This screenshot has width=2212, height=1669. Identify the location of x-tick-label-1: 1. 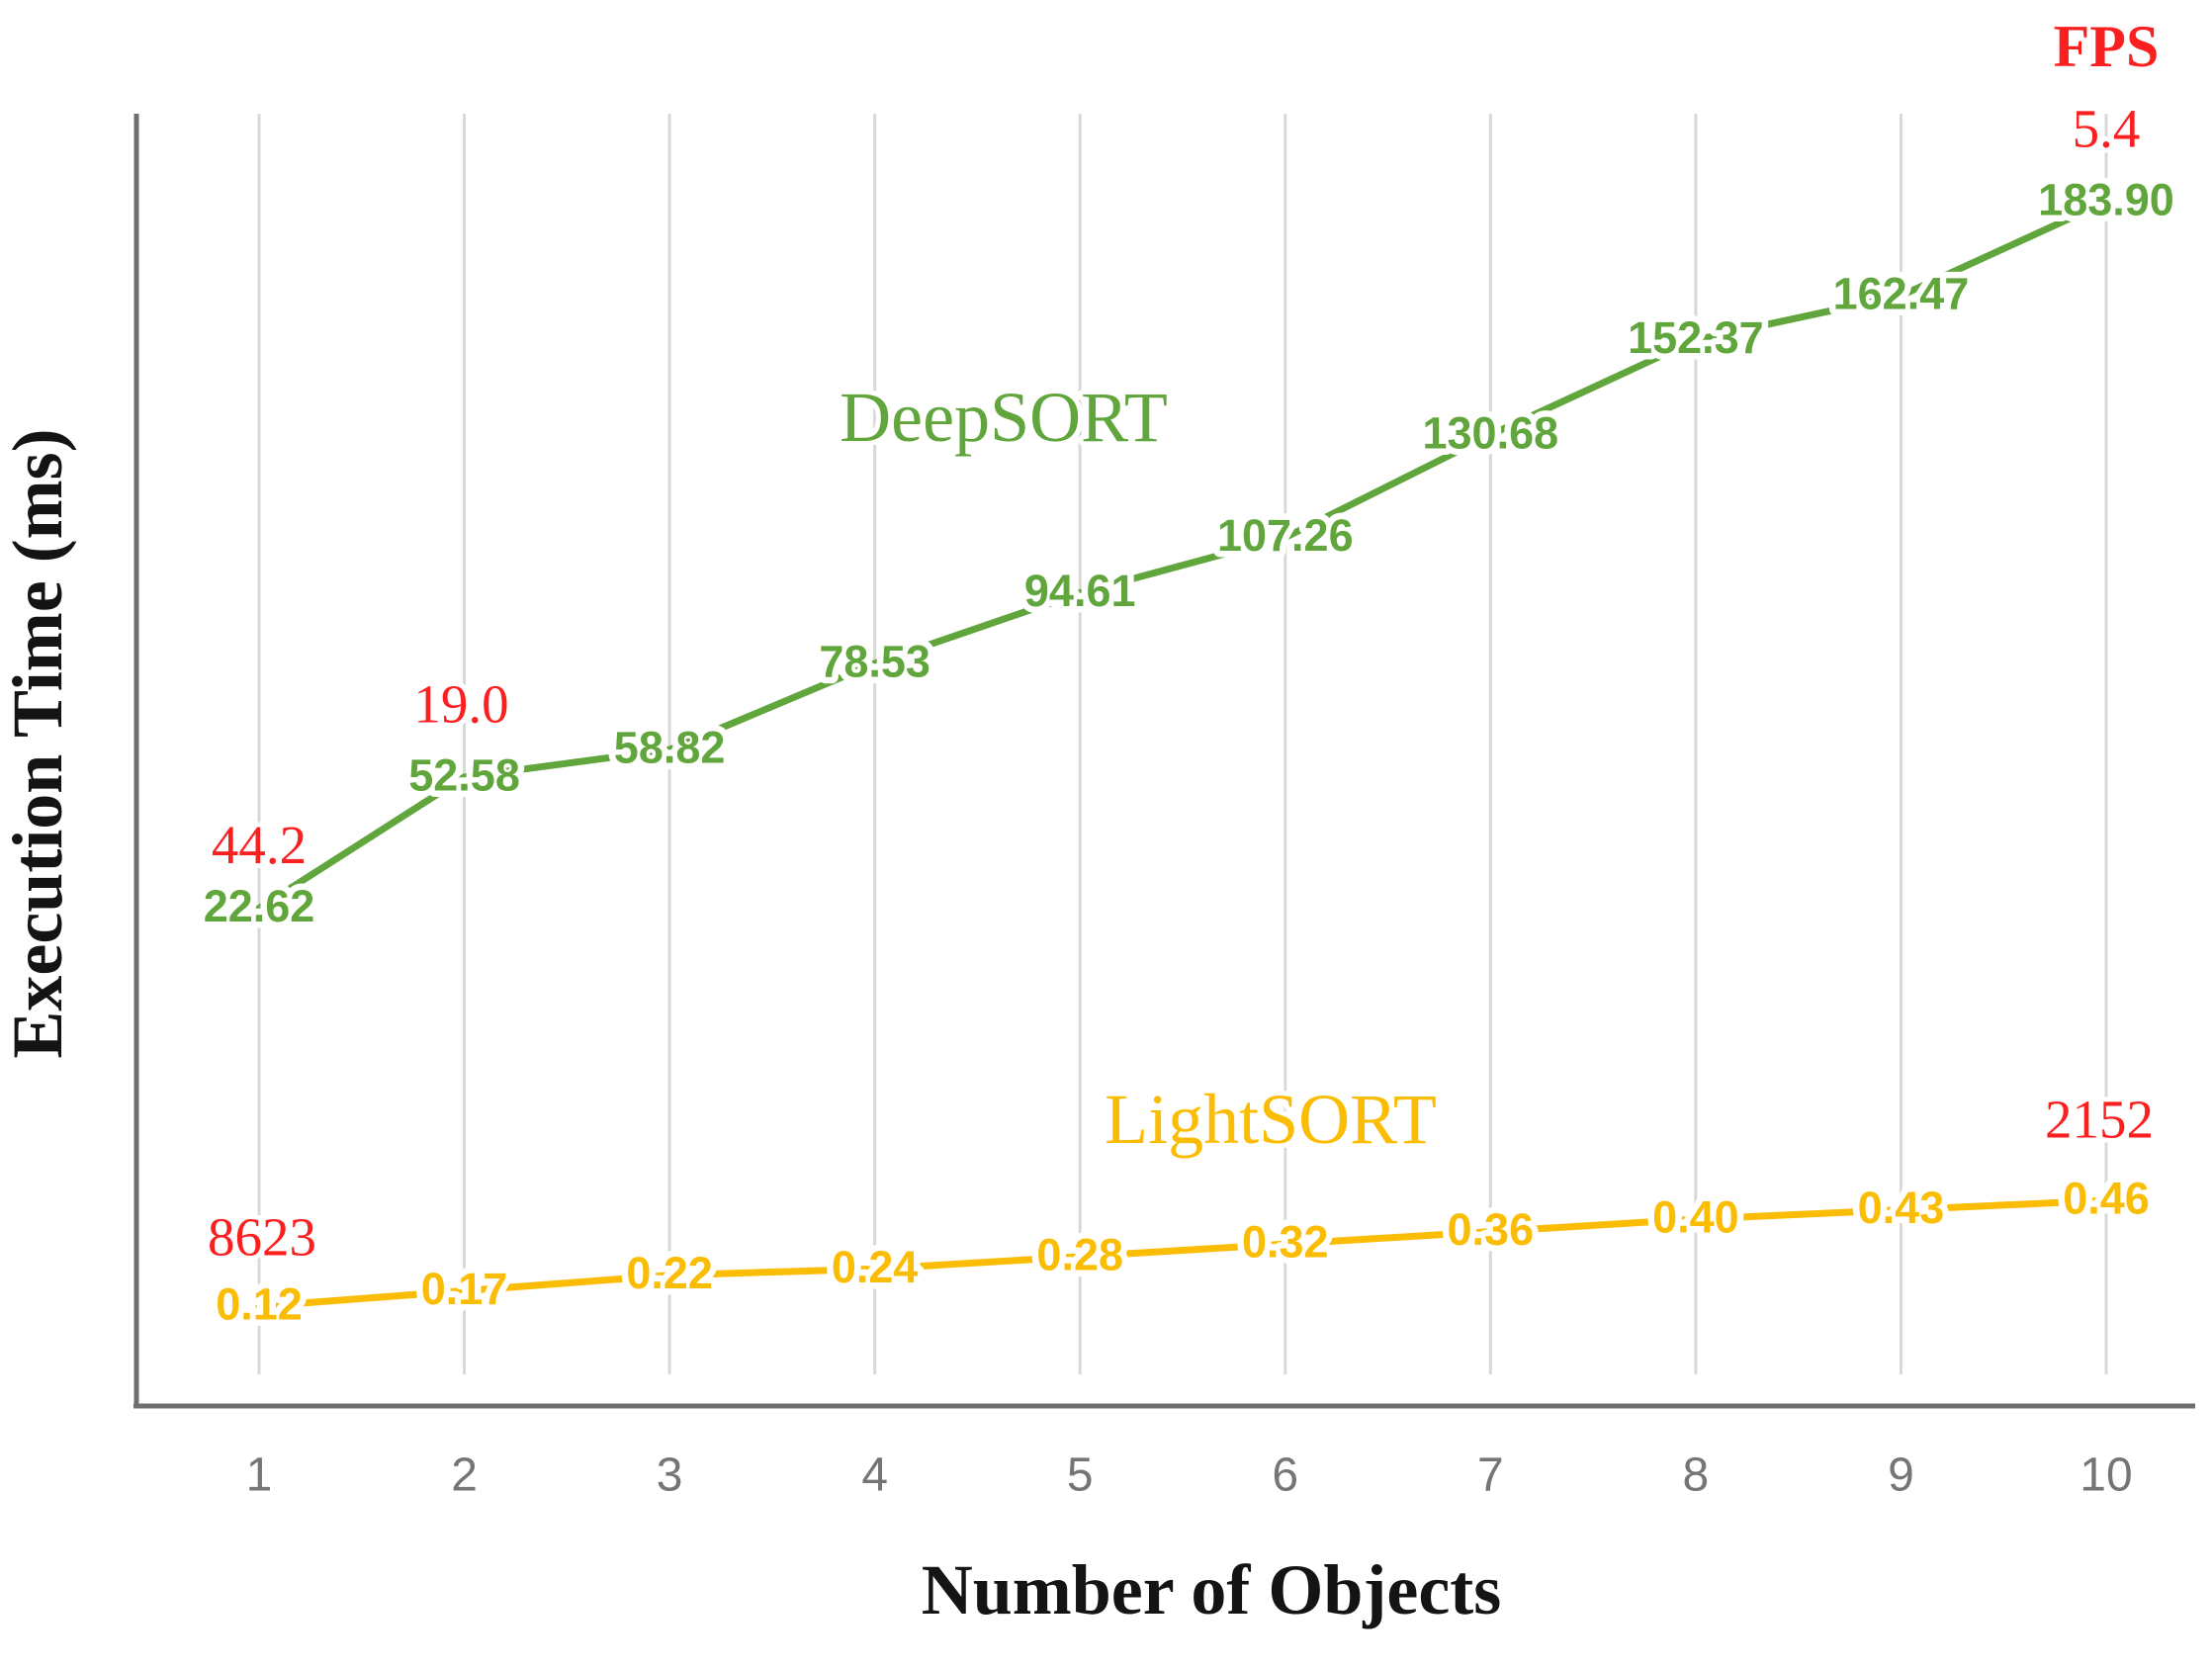
(259, 1475).